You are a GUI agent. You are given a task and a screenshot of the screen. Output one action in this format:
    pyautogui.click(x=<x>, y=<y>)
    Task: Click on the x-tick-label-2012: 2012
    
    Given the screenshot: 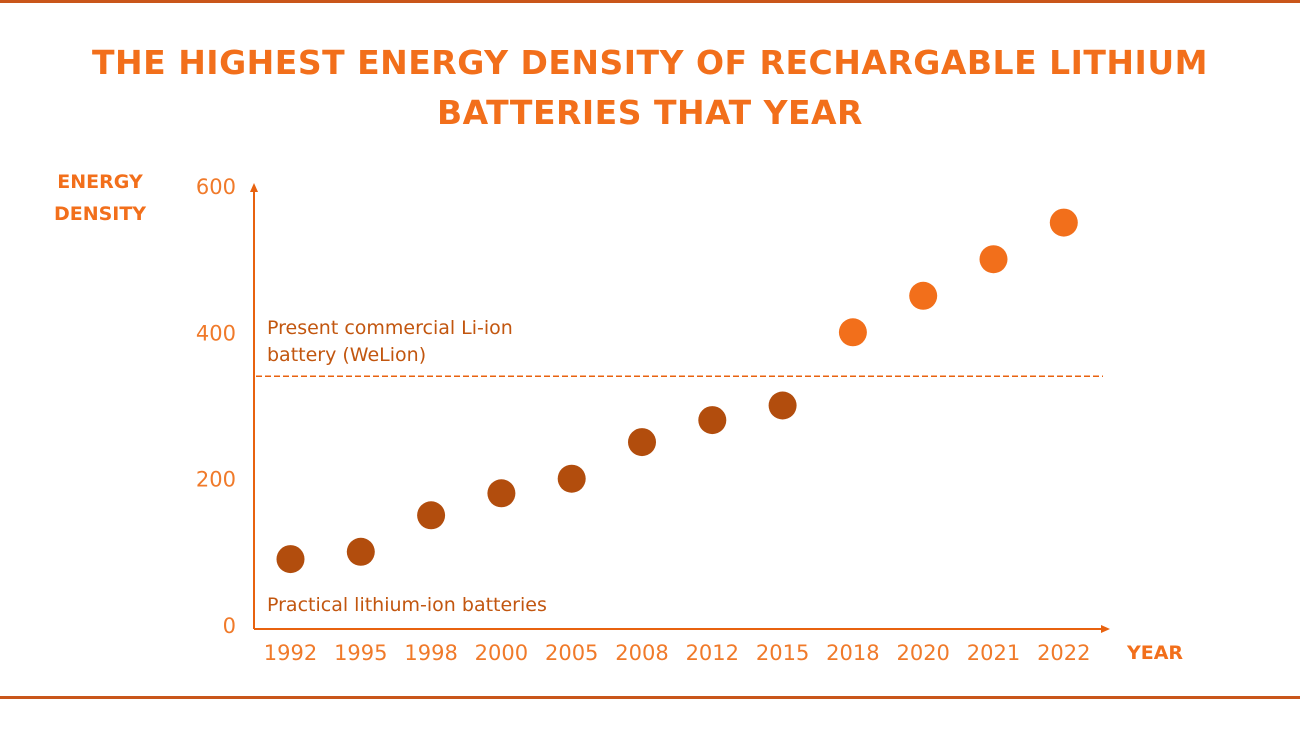 What is the action you would take?
    pyautogui.click(x=712, y=653)
    